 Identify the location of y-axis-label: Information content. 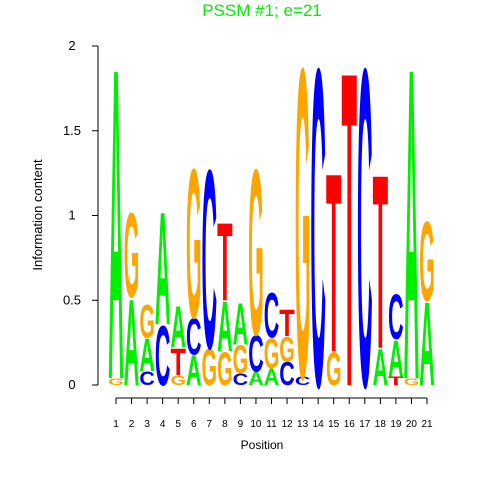
(37, 215).